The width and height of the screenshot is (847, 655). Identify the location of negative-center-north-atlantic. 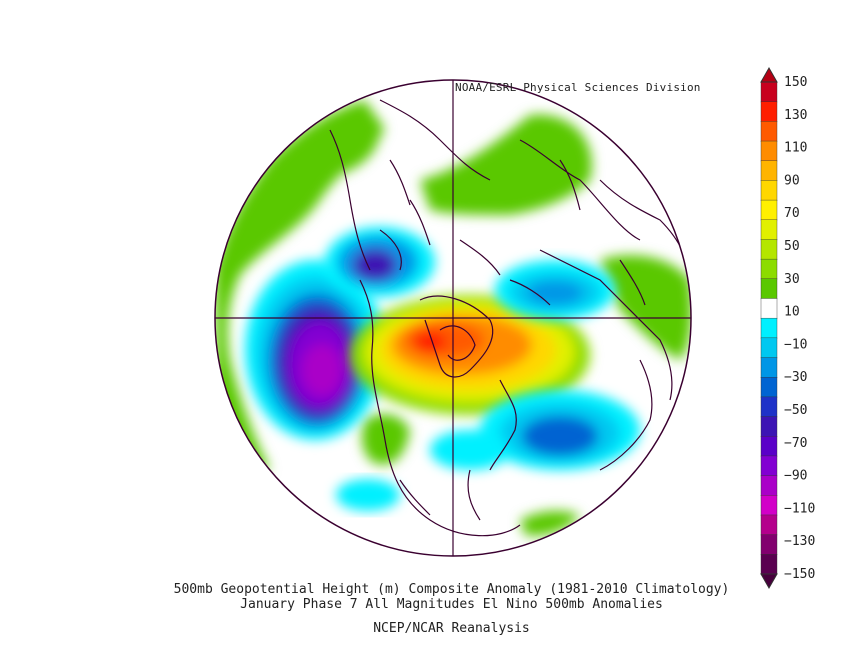
(535, 430).